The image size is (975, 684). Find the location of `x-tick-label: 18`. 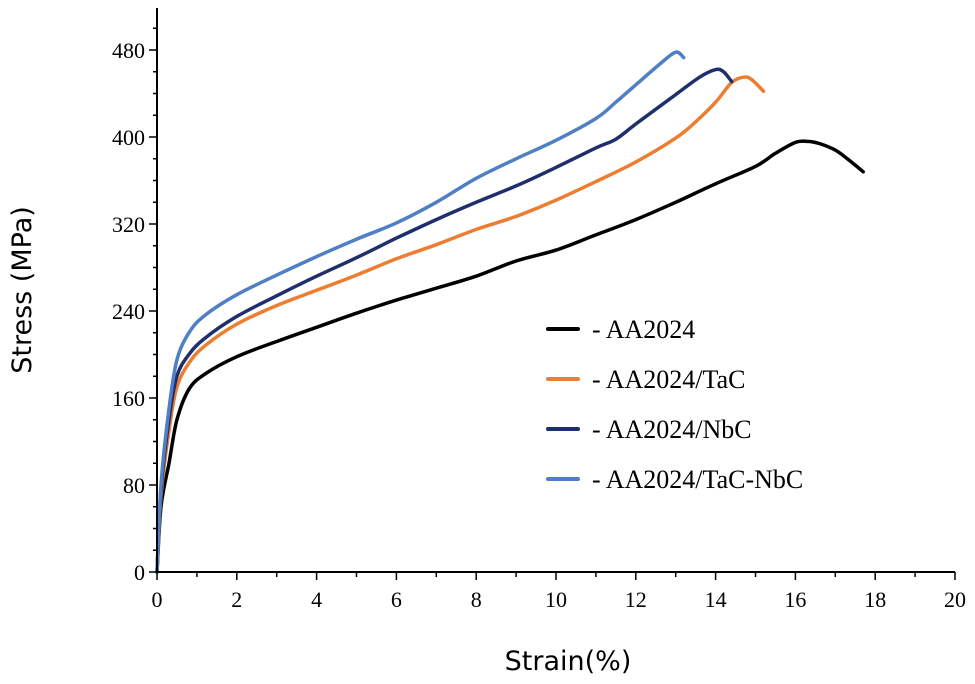

x-tick-label: 18 is located at coordinates (875, 599).